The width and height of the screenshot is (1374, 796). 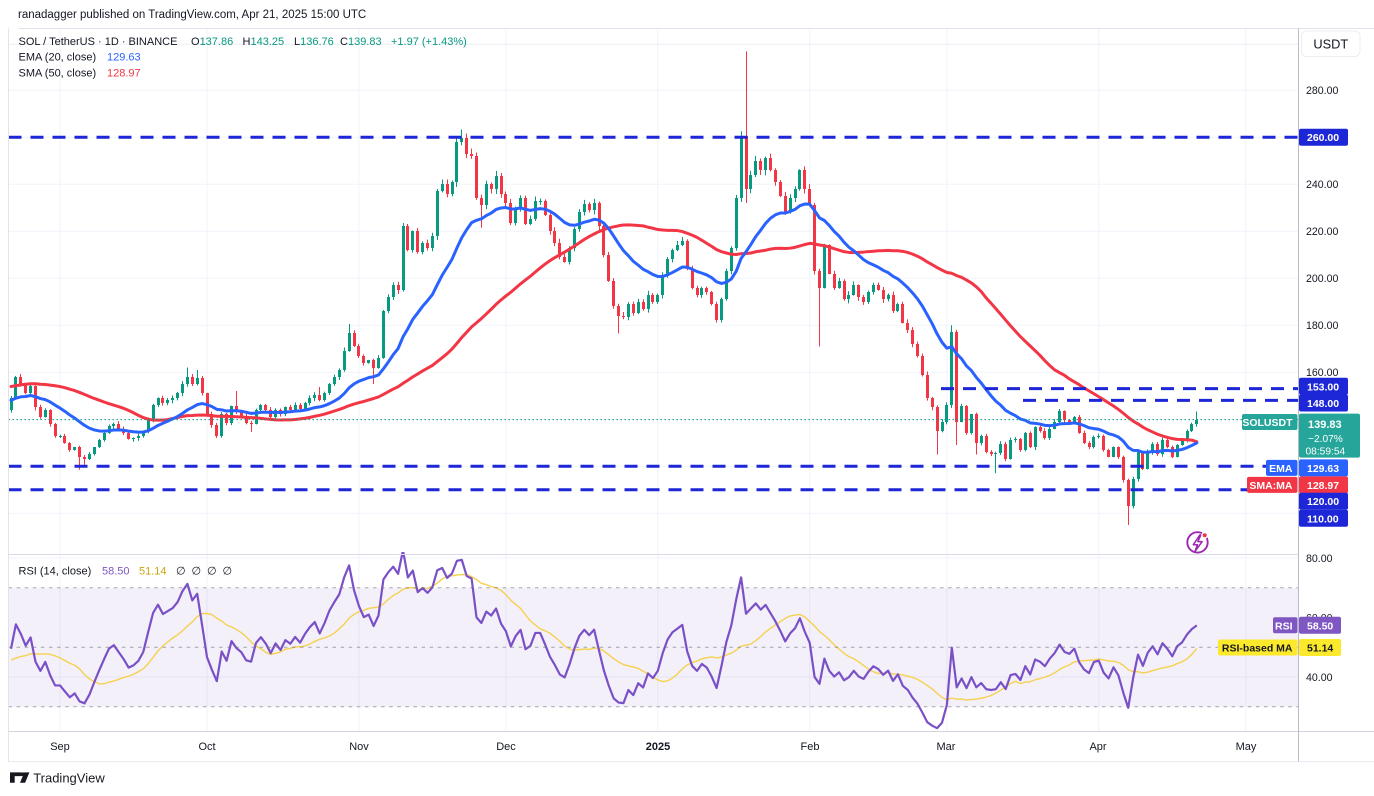 I want to click on svg-text: Feb, so click(x=810, y=747).